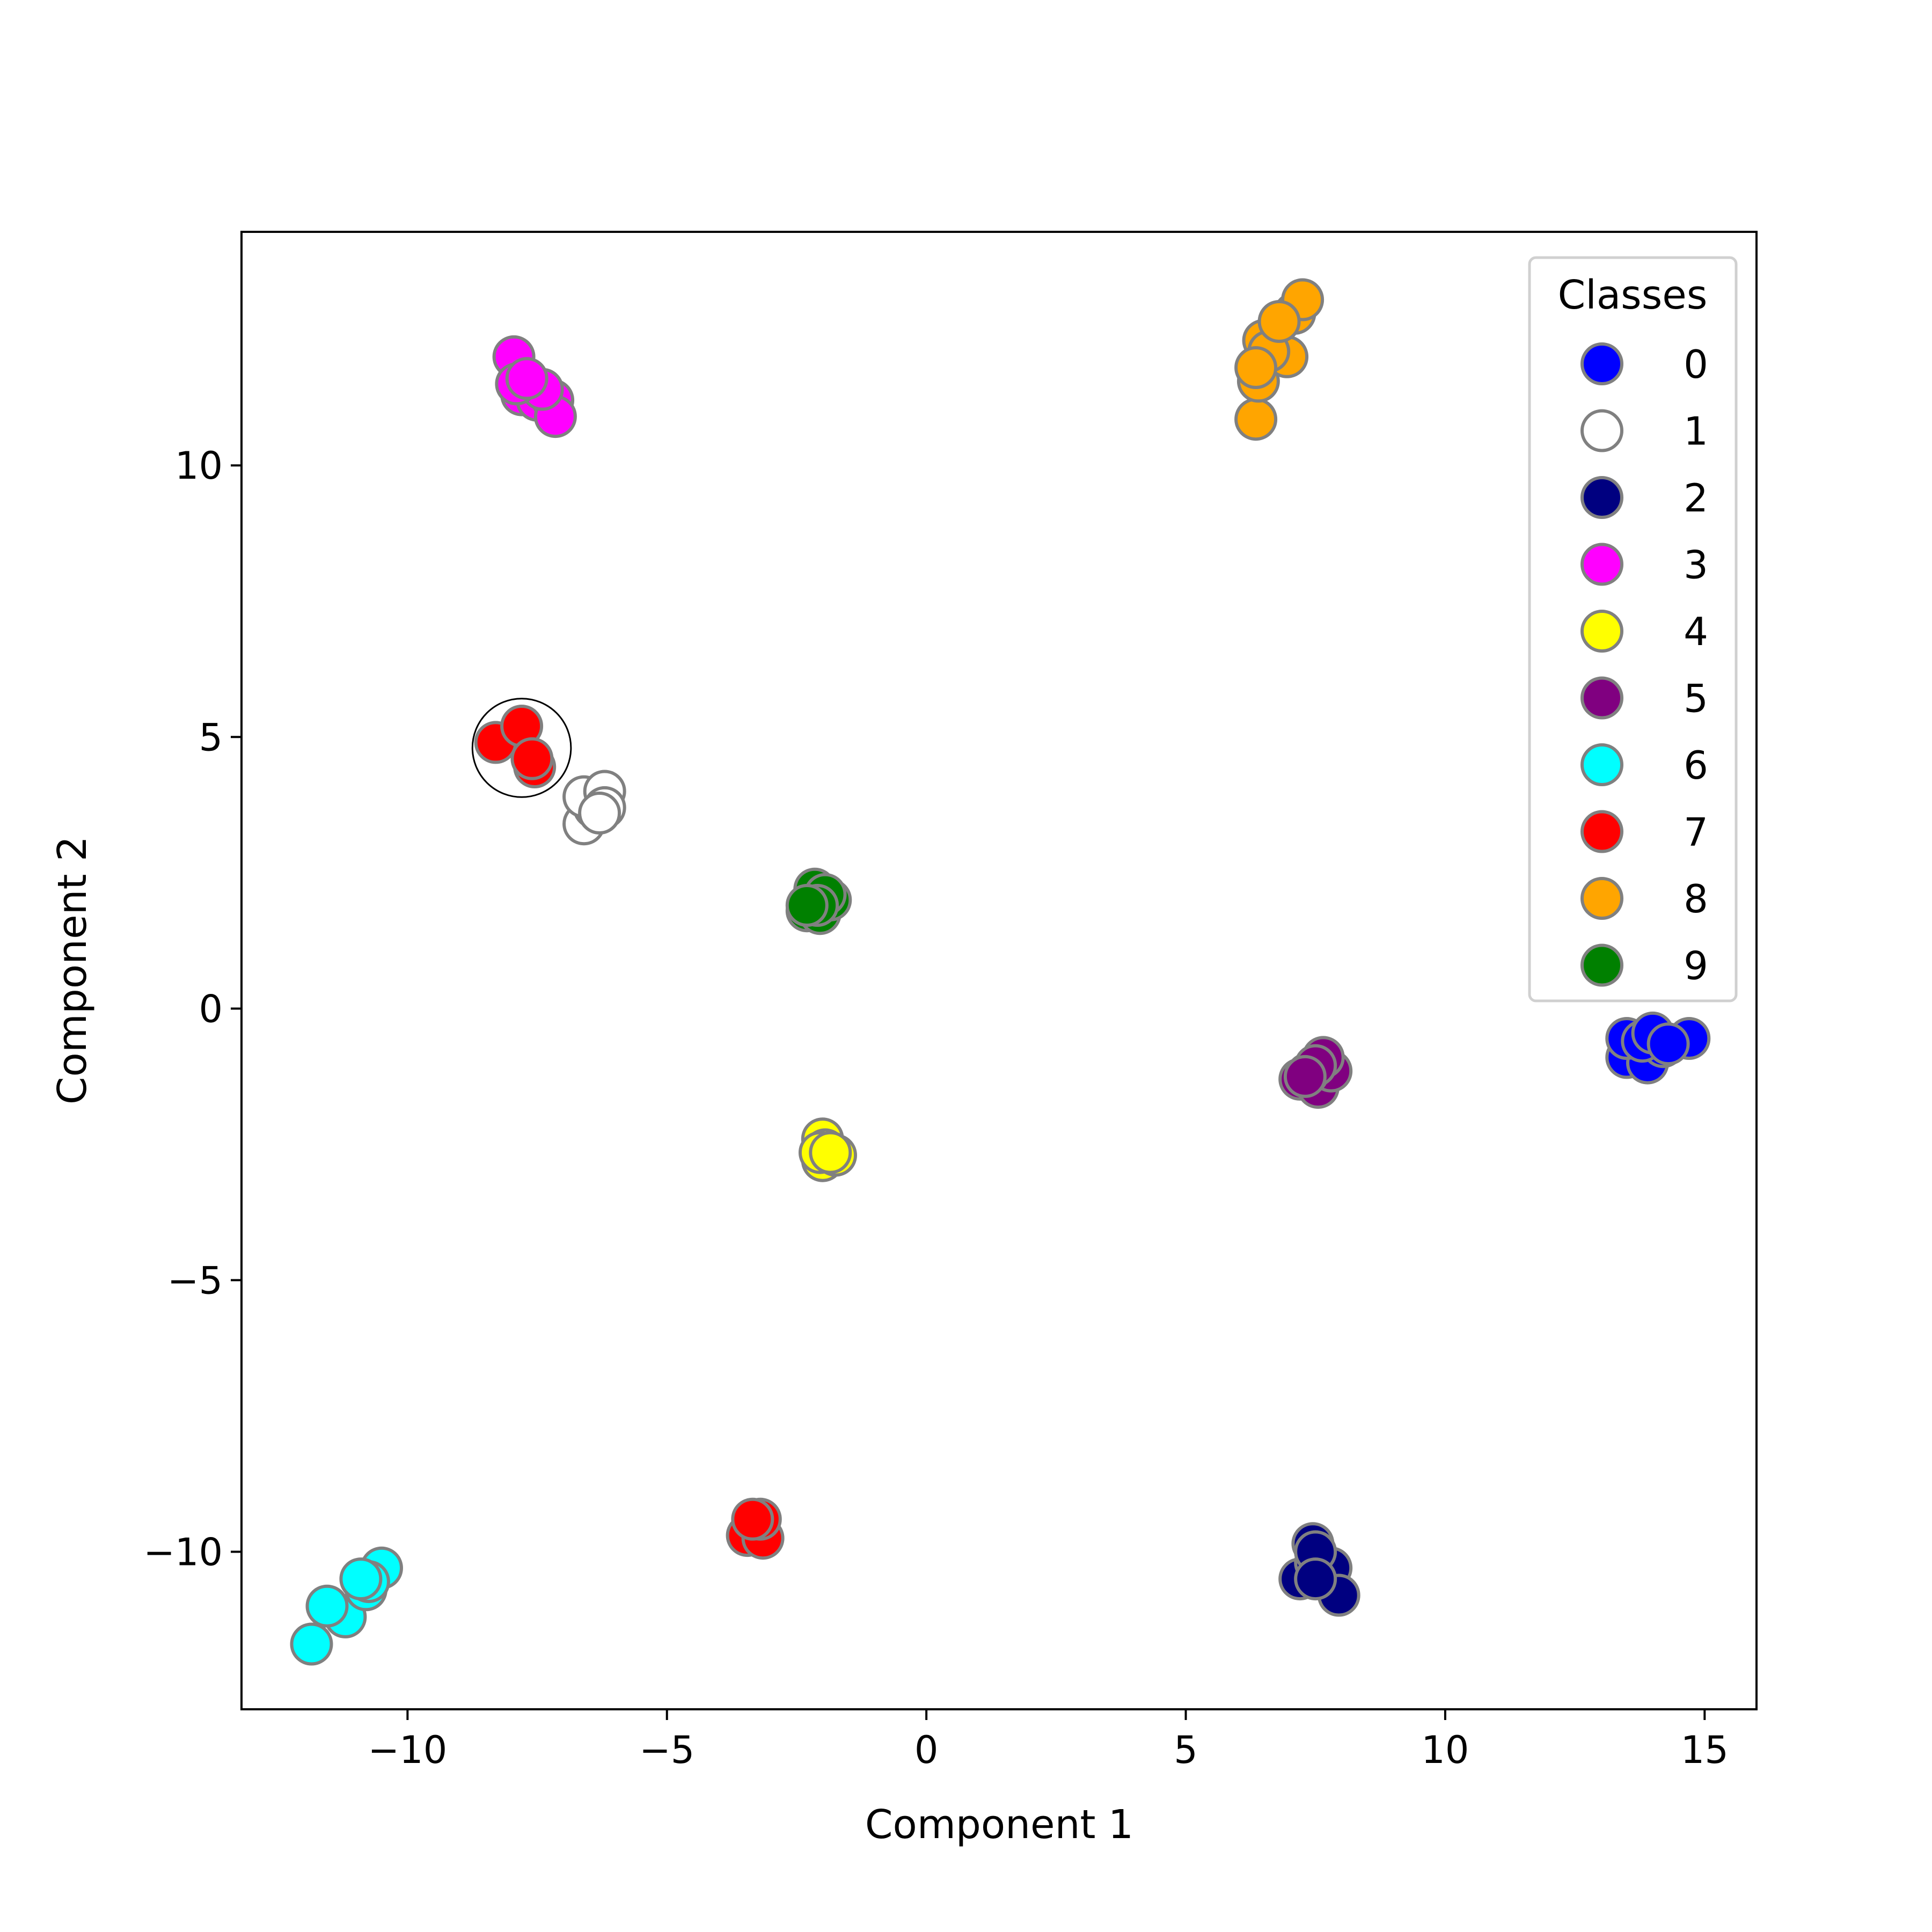 This screenshot has height=1932, width=1932. What do you see at coordinates (408, 1750) in the screenshot?
I see `x-tick-label: −10` at bounding box center [408, 1750].